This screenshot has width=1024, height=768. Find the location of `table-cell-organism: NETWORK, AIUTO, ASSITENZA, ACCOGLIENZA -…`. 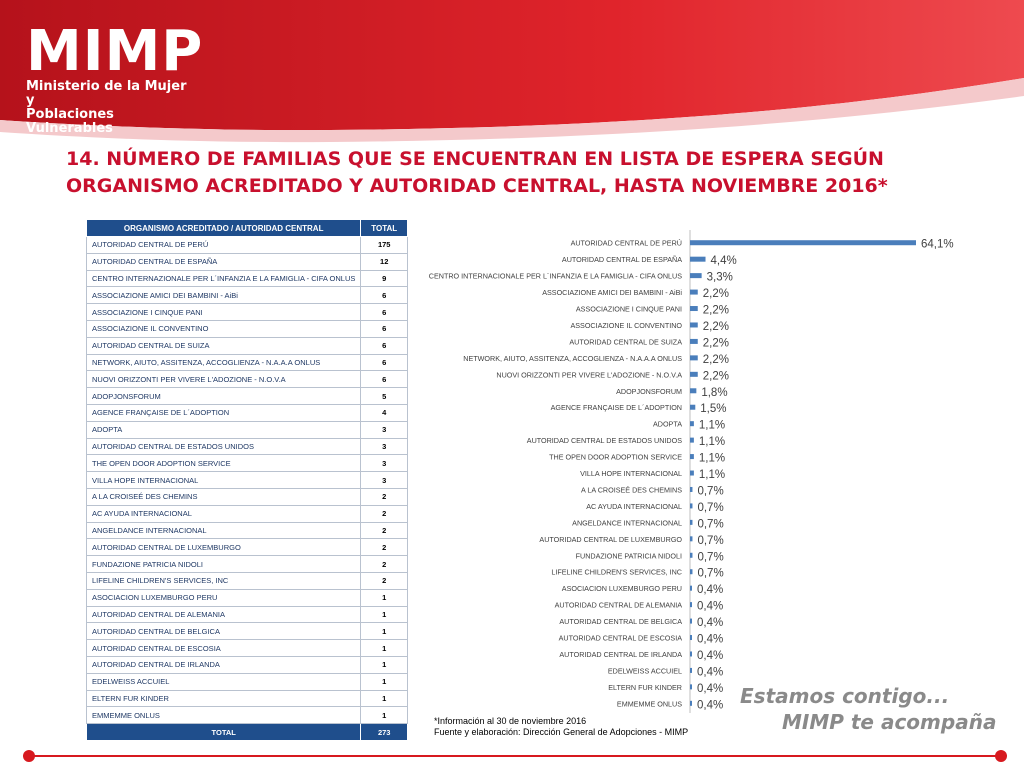

table-cell-organism: NETWORK, AIUTO, ASSITENZA, ACCOGLIENZA -… is located at coordinates (223, 362).